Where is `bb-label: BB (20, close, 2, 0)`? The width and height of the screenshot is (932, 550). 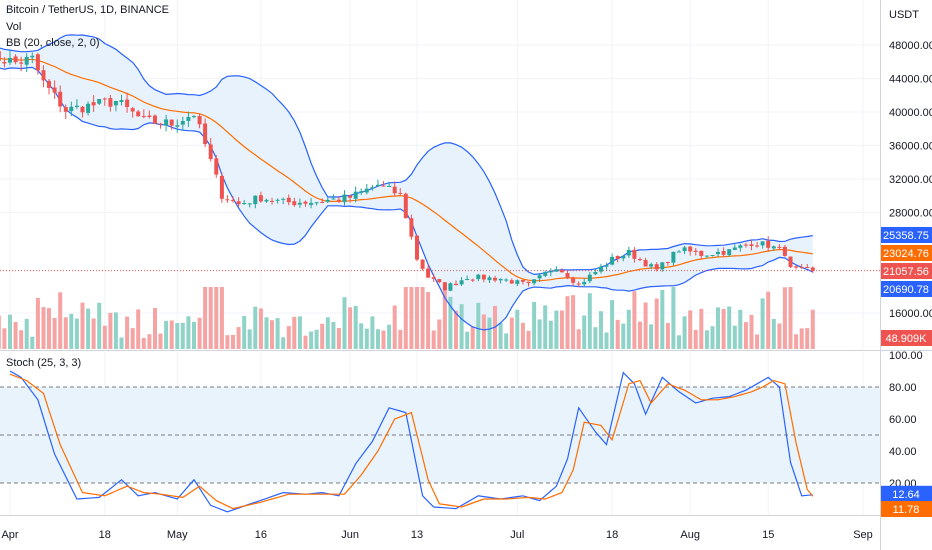 bb-label: BB (20, close, 2, 0) is located at coordinates (53, 43).